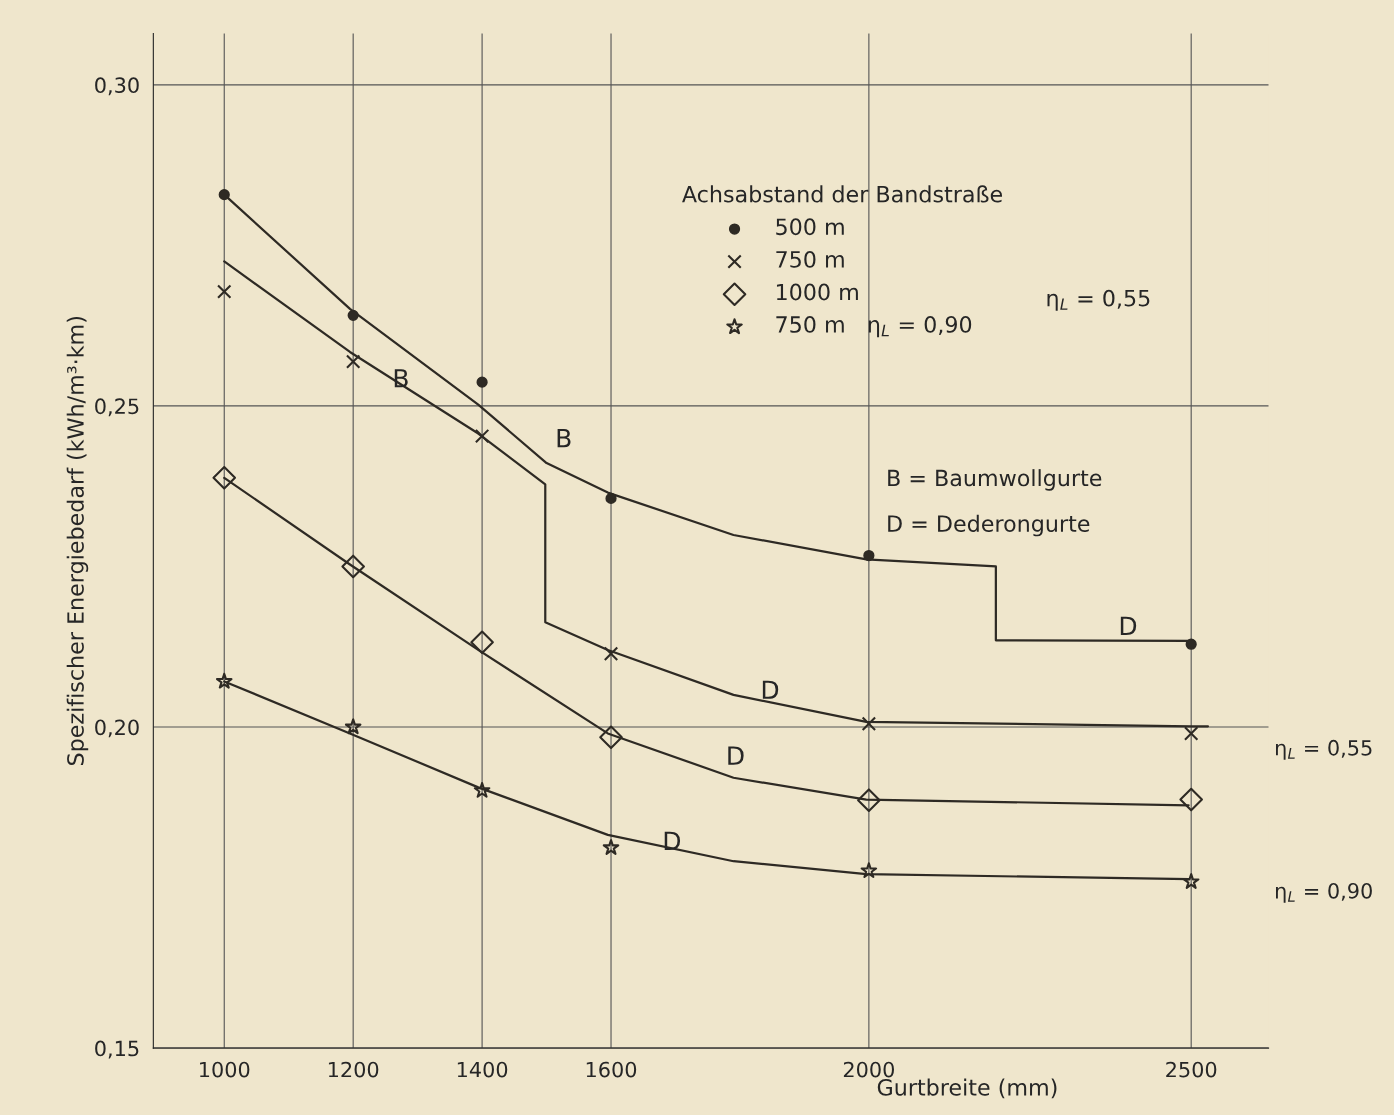 The image size is (1394, 1115). What do you see at coordinates (817, 292) in the screenshot?
I see `legend-label: 1000 m` at bounding box center [817, 292].